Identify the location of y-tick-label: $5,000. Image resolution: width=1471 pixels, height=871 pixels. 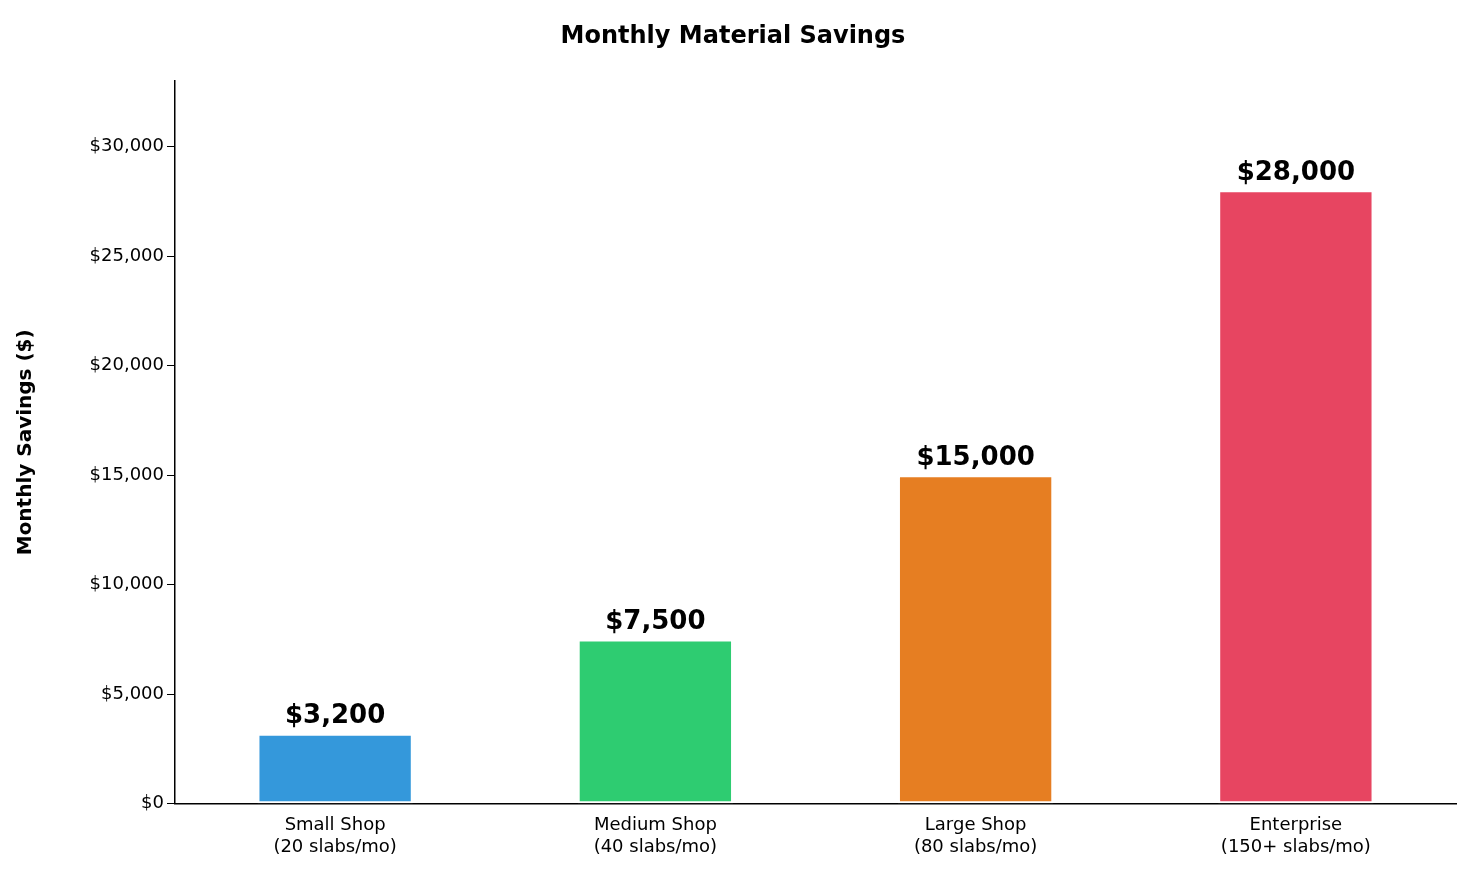
(132, 692).